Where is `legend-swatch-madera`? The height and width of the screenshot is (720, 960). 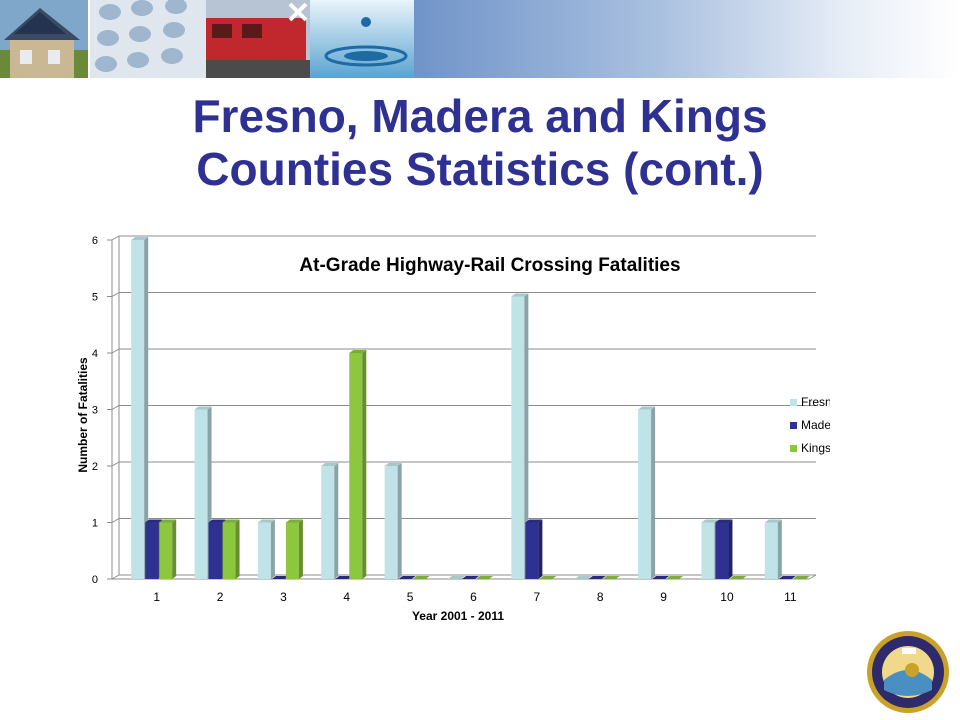
legend-swatch-madera is located at coordinates (793, 425).